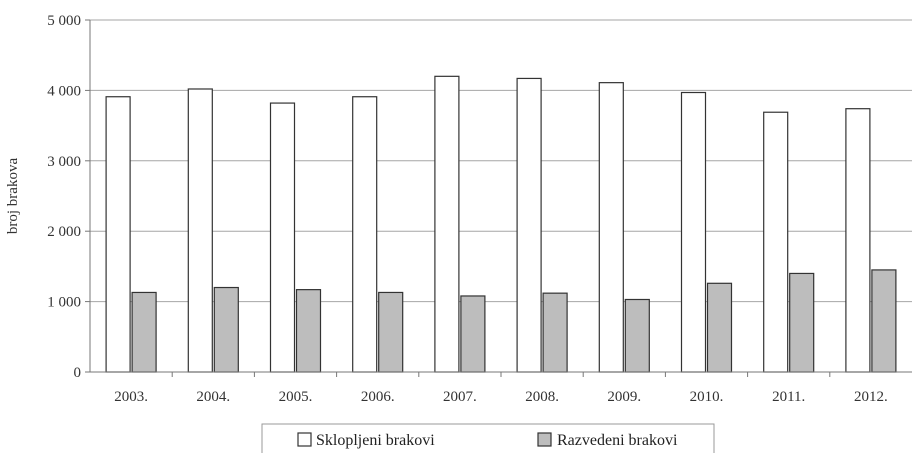 The width and height of the screenshot is (916, 453). What do you see at coordinates (624, 397) in the screenshot?
I see `x-tick-label: 2009.` at bounding box center [624, 397].